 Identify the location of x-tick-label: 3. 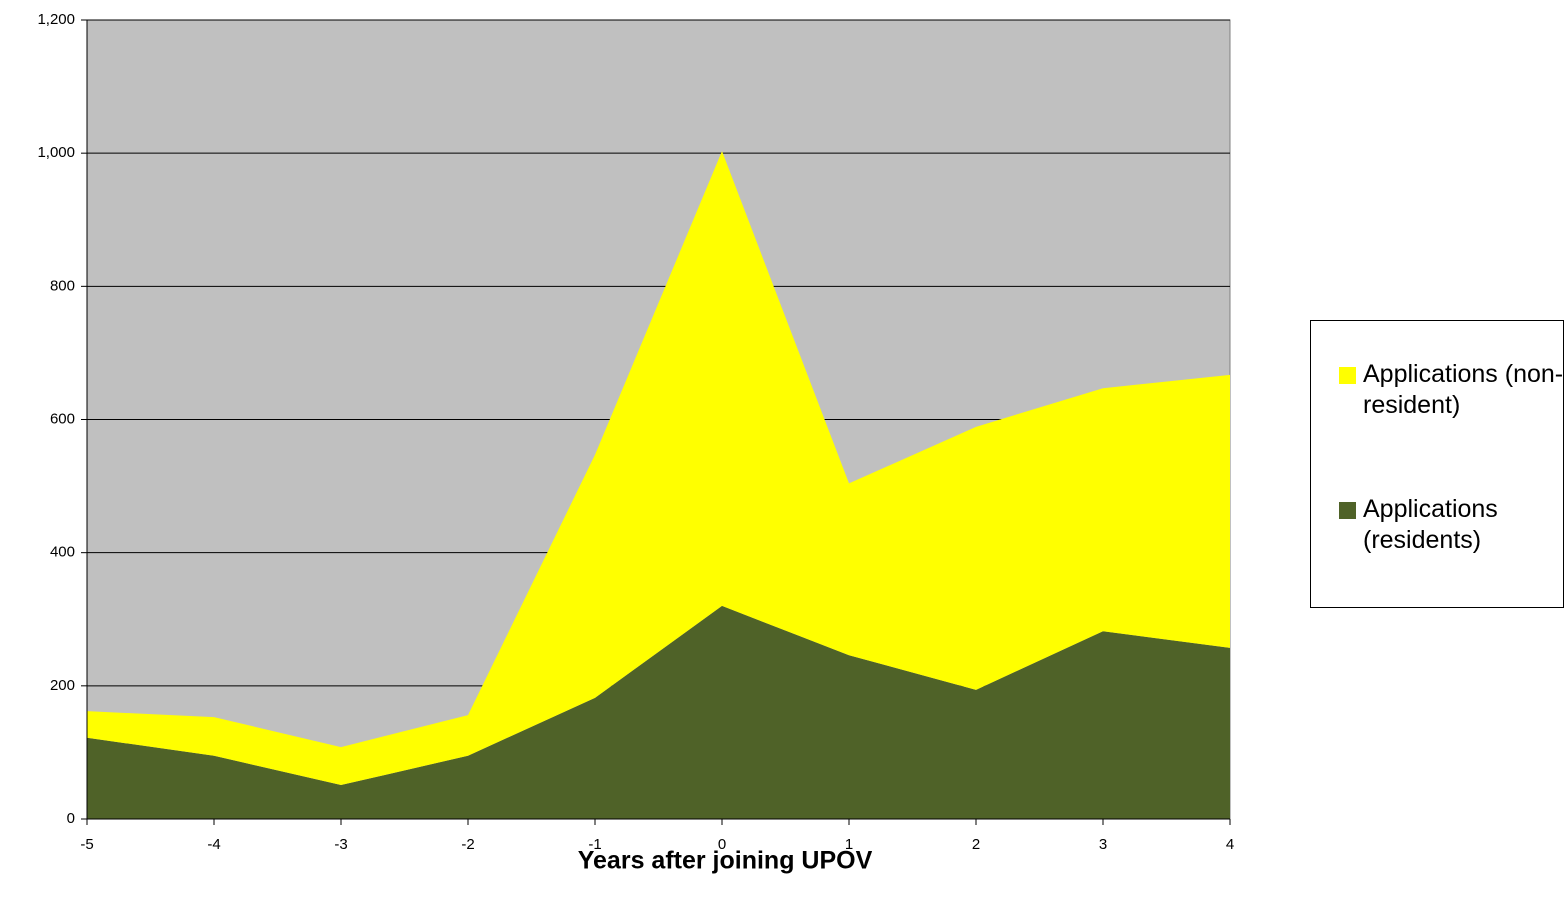
(1103, 844).